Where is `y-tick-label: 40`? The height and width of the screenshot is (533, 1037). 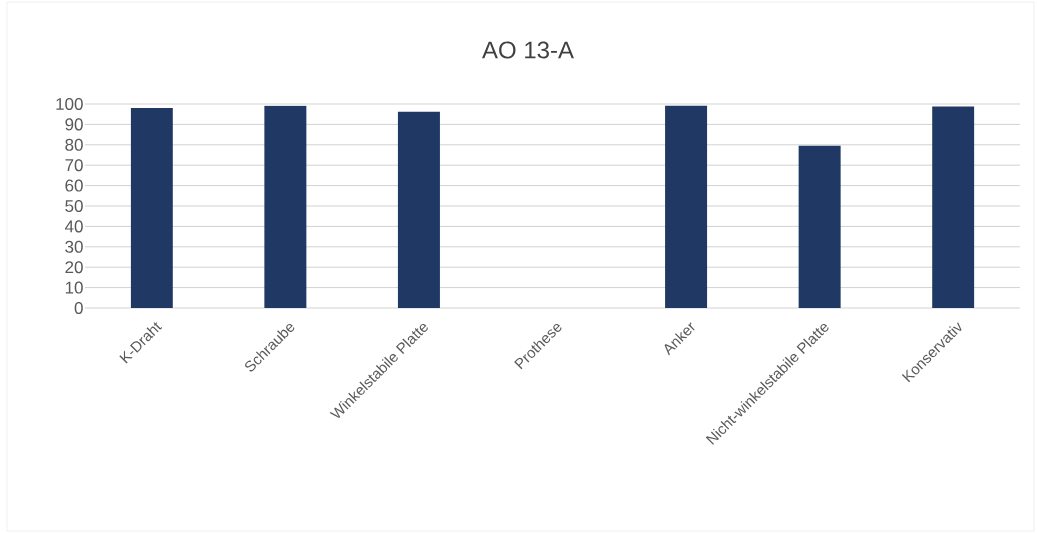
y-tick-label: 40 is located at coordinates (73, 226).